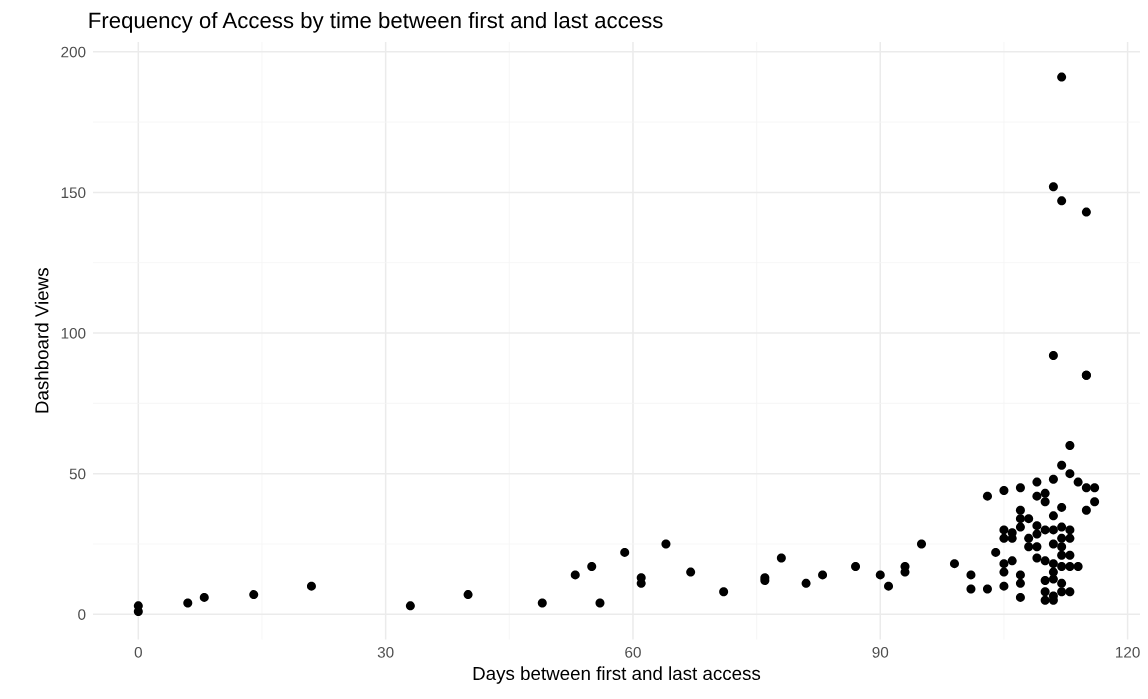 This screenshot has height=699, width=1148. Describe the element at coordinates (73, 193) in the screenshot. I see `y-tick-label: 150` at that location.